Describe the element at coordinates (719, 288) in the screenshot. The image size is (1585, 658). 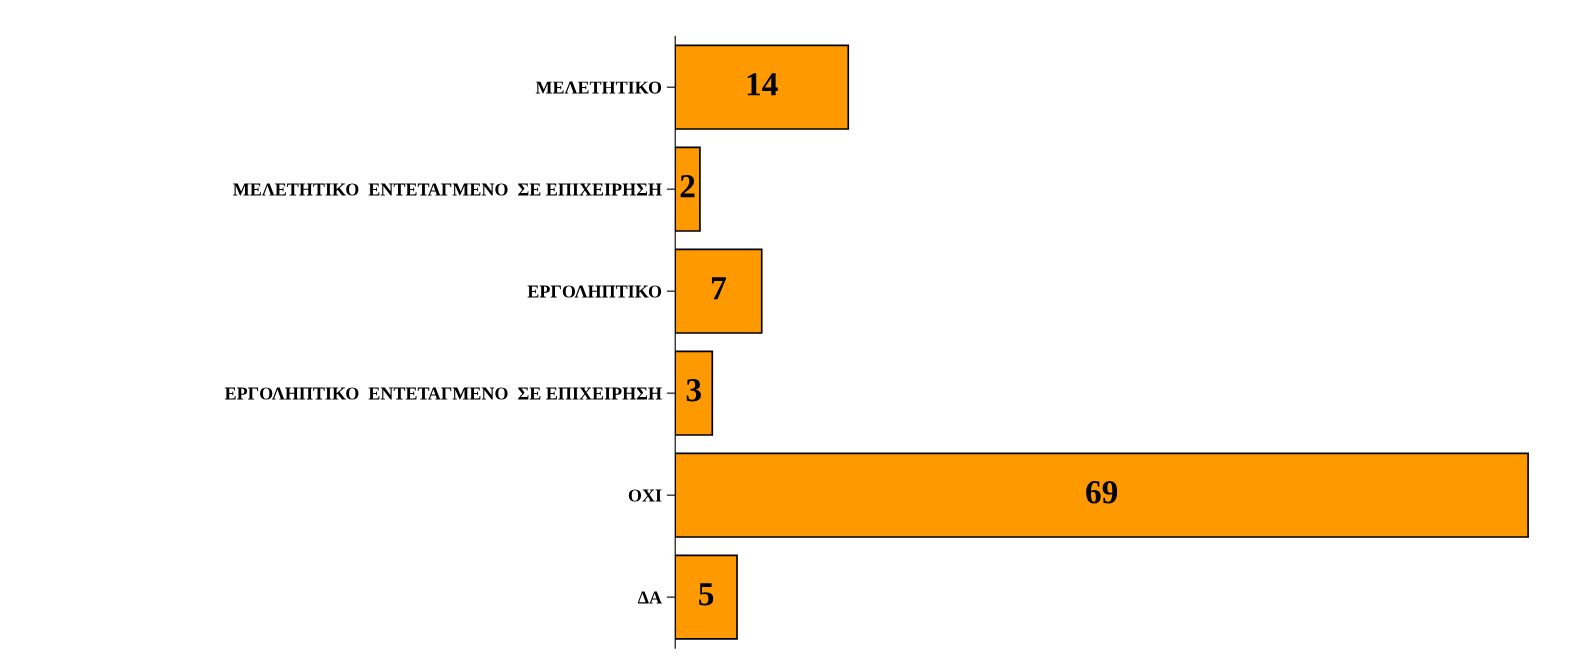
I see `data-label: 7` at that location.